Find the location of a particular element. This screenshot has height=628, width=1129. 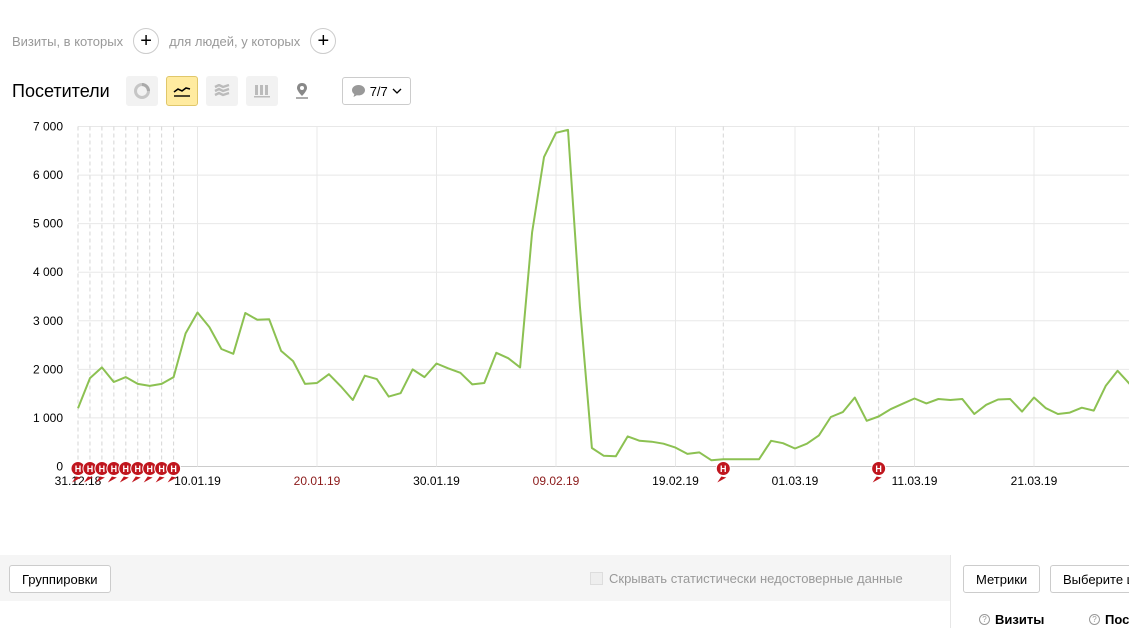

area-chart-icon is located at coordinates (222, 90).